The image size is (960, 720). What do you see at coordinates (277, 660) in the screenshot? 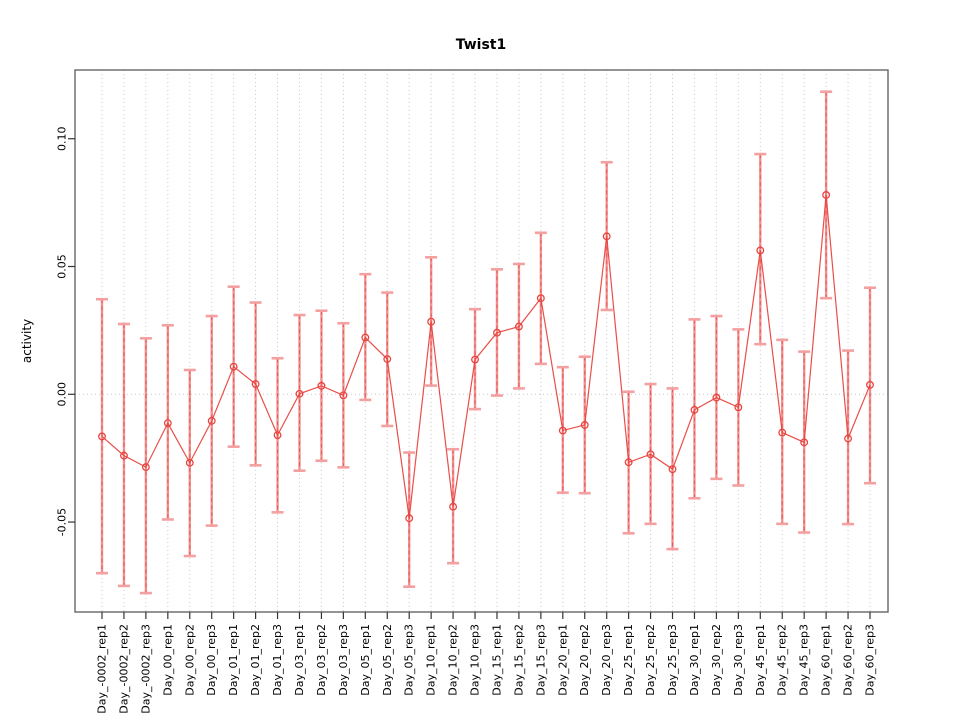
I see `x-tick-label-Day_01_rep3: Day_01_rep3` at bounding box center [277, 660].